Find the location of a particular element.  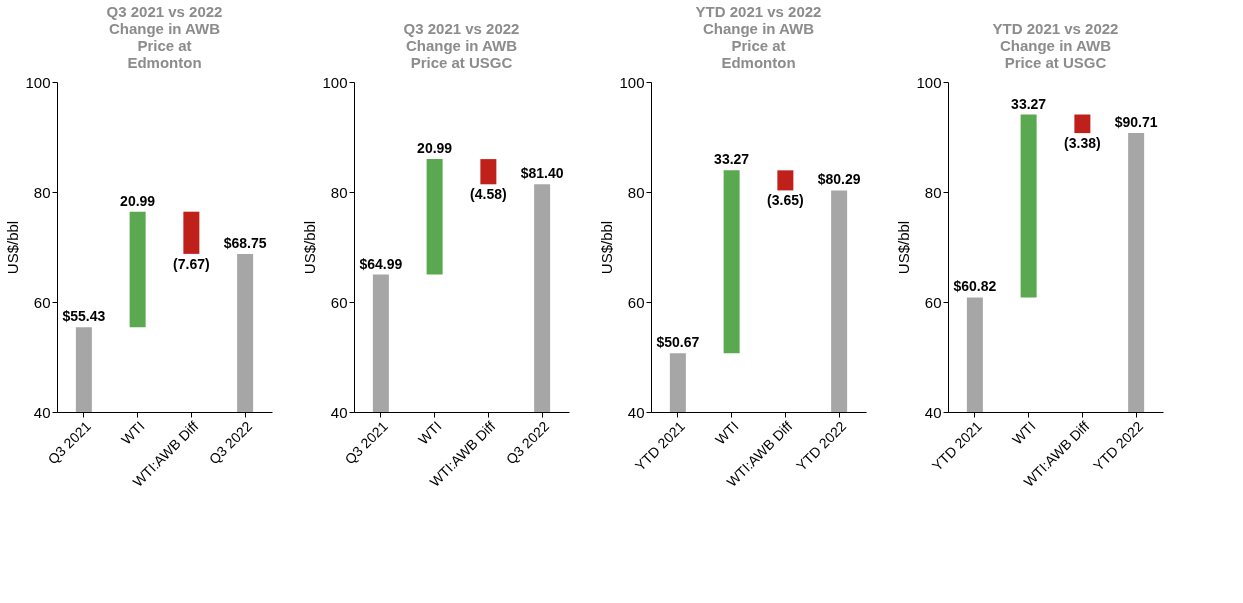

data-label: (3.38) is located at coordinates (1082, 143).